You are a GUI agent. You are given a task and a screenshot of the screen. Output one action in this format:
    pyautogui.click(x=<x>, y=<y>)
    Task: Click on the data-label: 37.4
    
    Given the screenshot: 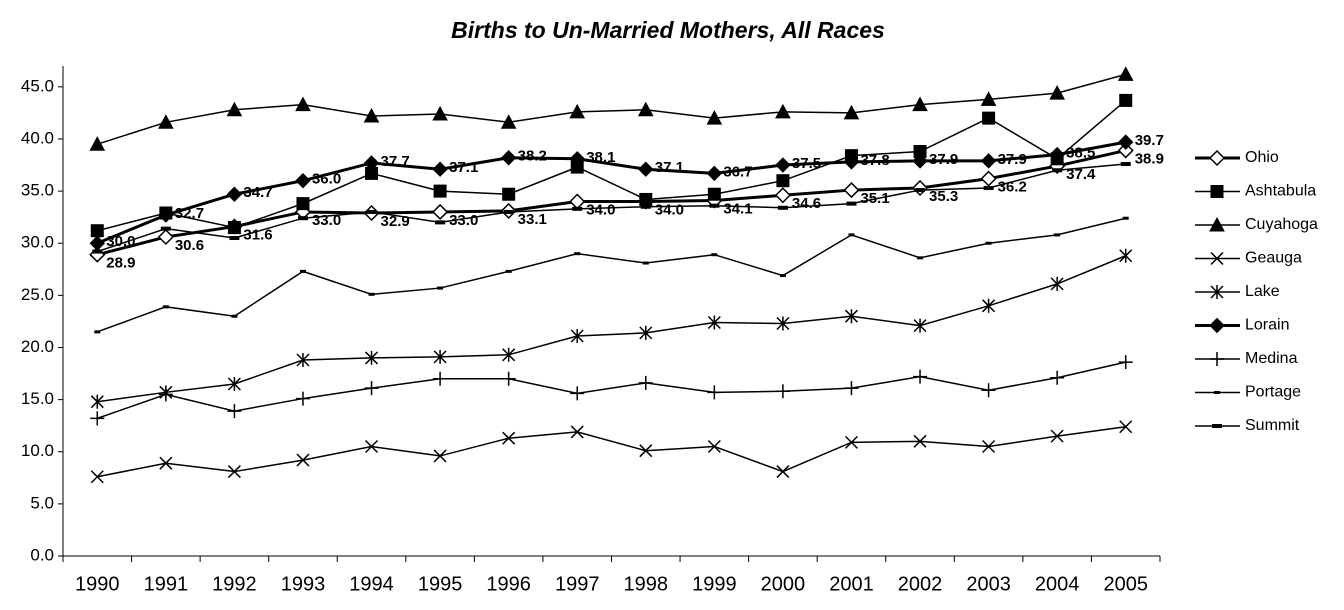 What is the action you would take?
    pyautogui.click(x=1081, y=174)
    